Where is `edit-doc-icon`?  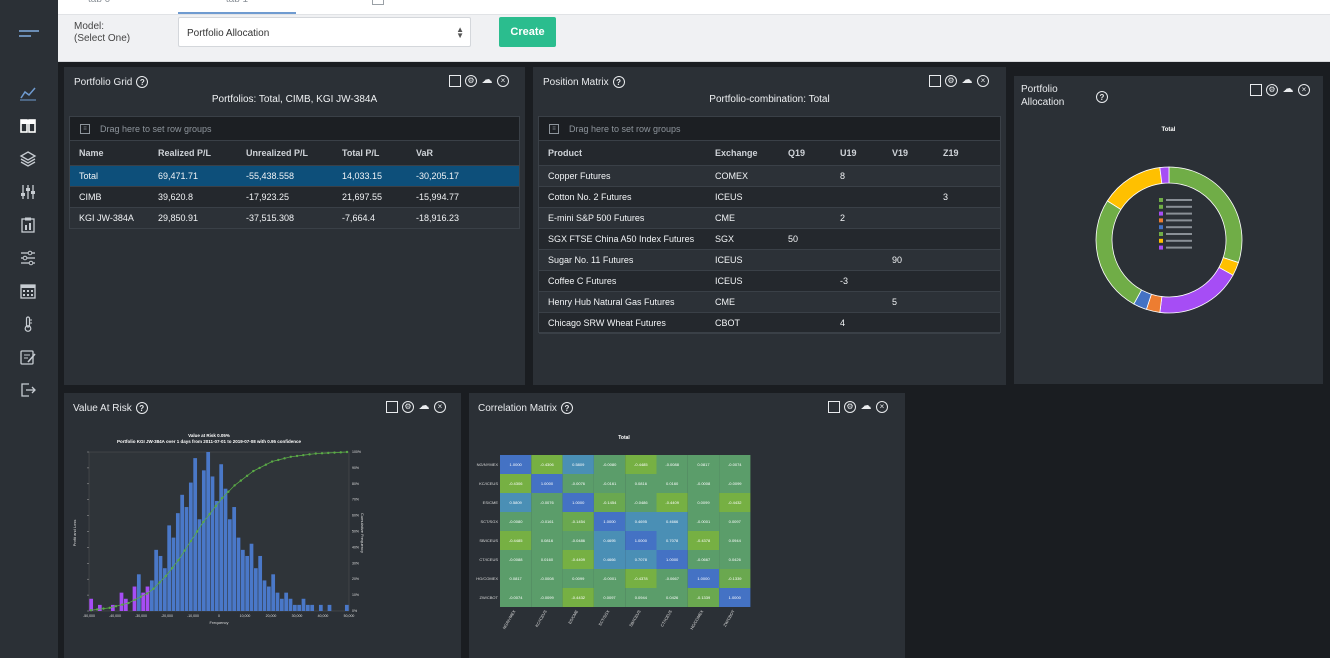 edit-doc-icon is located at coordinates (28, 357).